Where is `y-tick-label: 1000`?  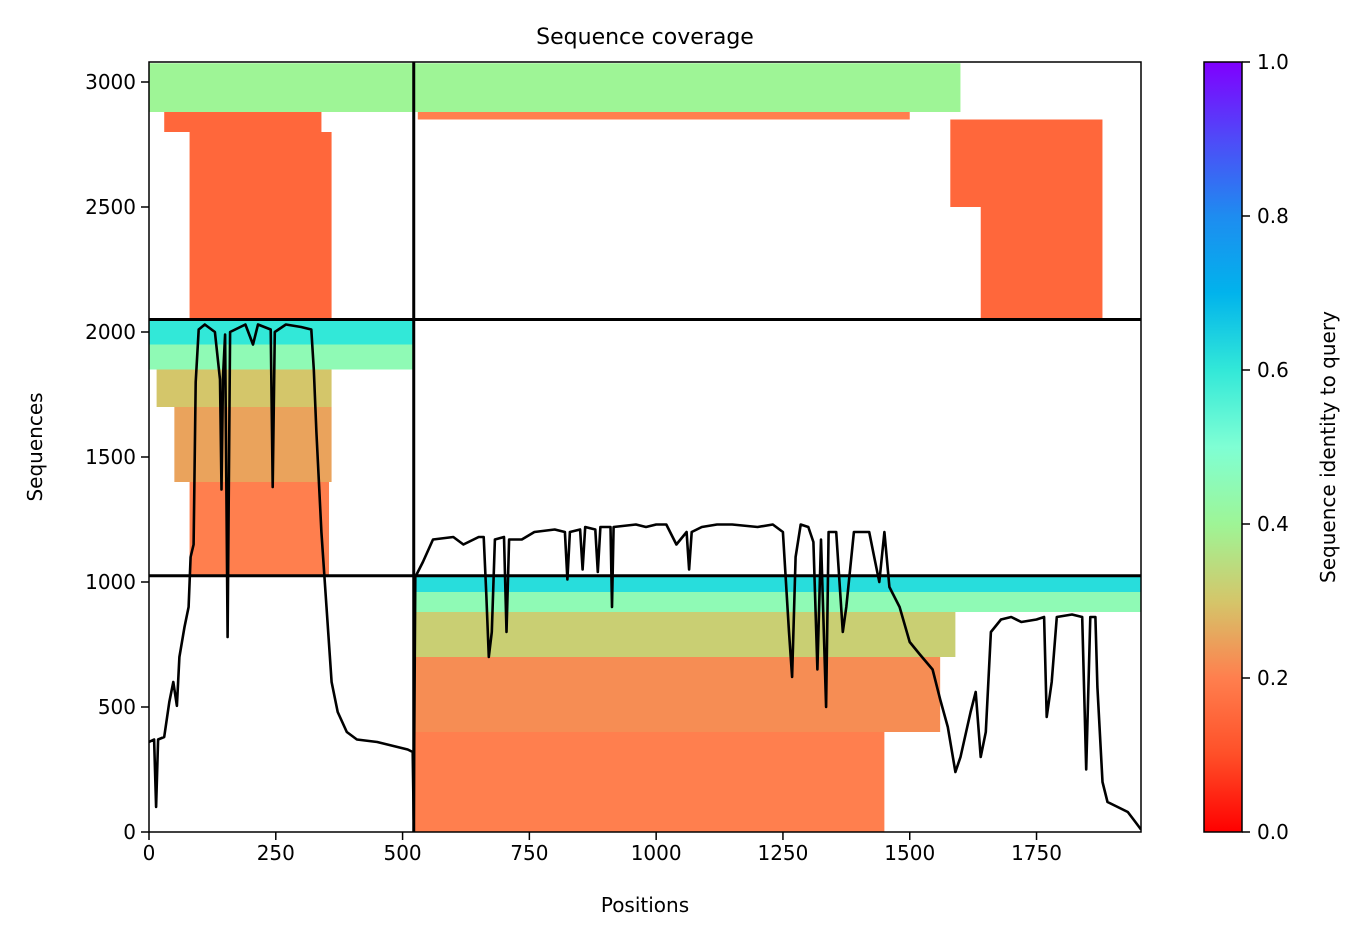 y-tick-label: 1000 is located at coordinates (110, 582).